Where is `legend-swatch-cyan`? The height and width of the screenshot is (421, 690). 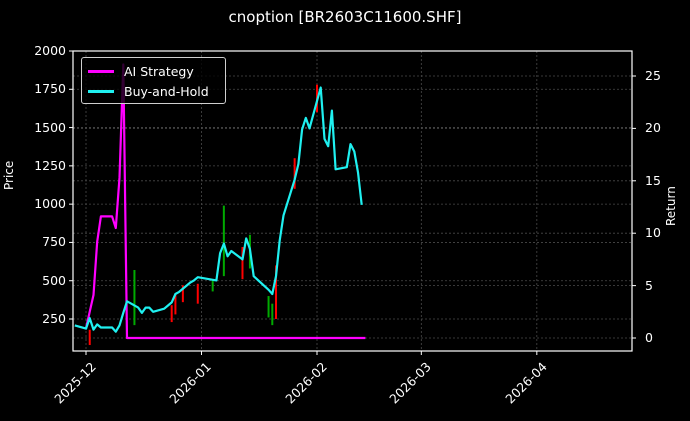 legend-swatch-cyan is located at coordinates (101, 91).